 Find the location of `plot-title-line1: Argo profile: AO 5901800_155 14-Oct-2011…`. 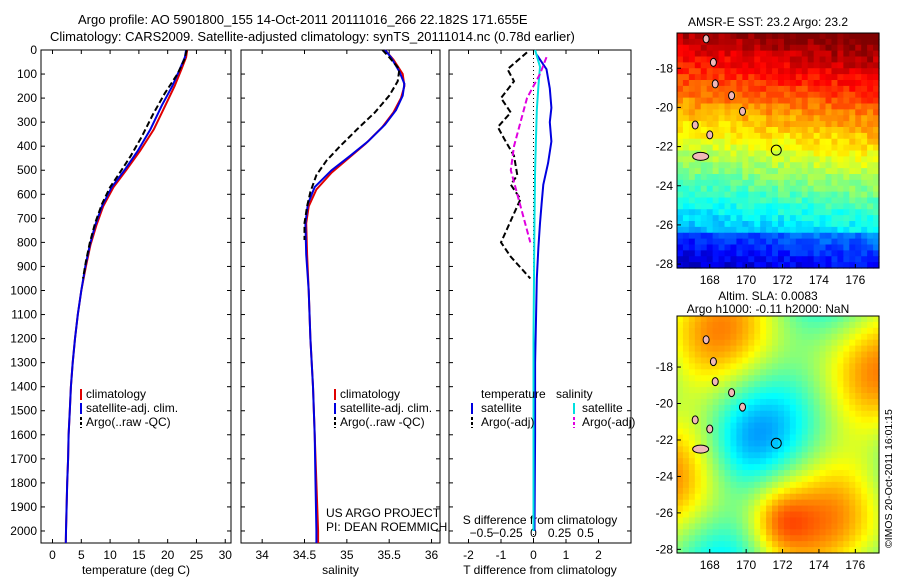

plot-title-line1: Argo profile: AO 5901800_155 14-Oct-2011… is located at coordinates (303, 19).